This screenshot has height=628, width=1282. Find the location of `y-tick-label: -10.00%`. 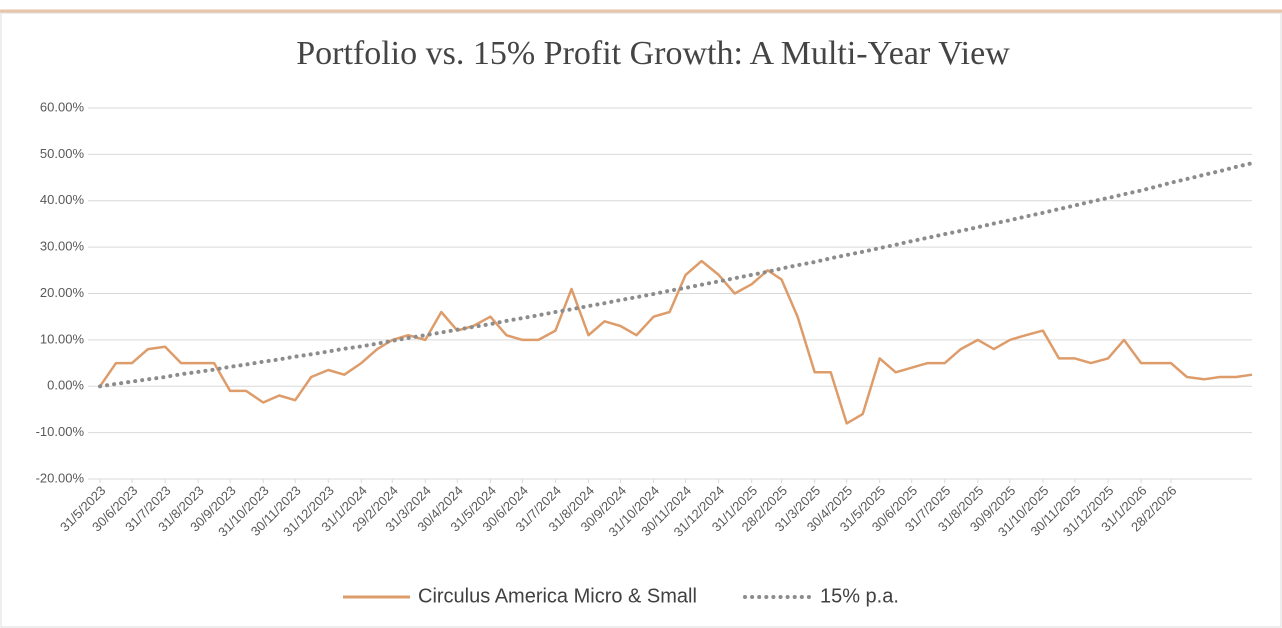

y-tick-label: -10.00% is located at coordinates (60, 431).